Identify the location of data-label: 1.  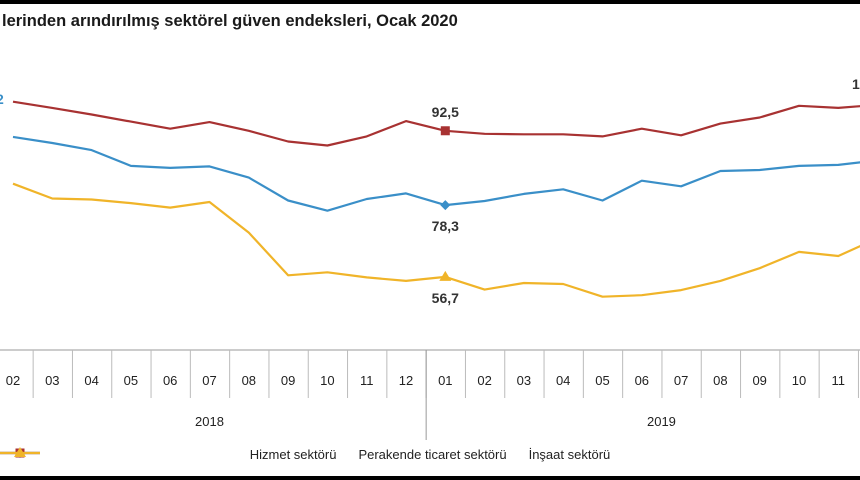
(856, 84).